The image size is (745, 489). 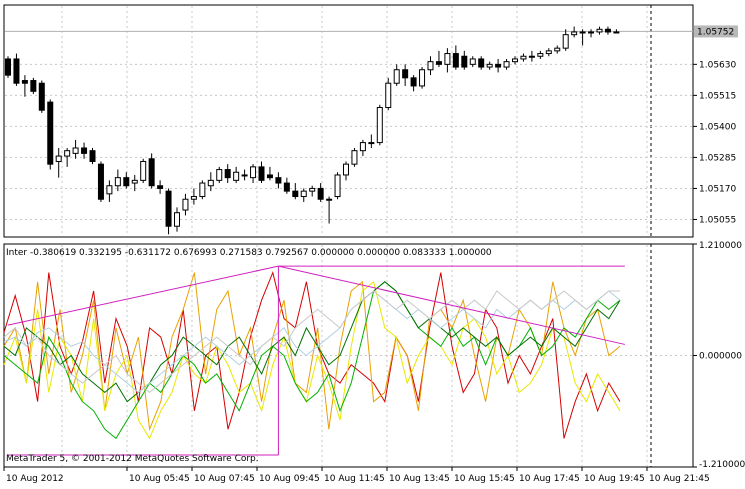 I want to click on current-price-box, so click(x=716, y=31).